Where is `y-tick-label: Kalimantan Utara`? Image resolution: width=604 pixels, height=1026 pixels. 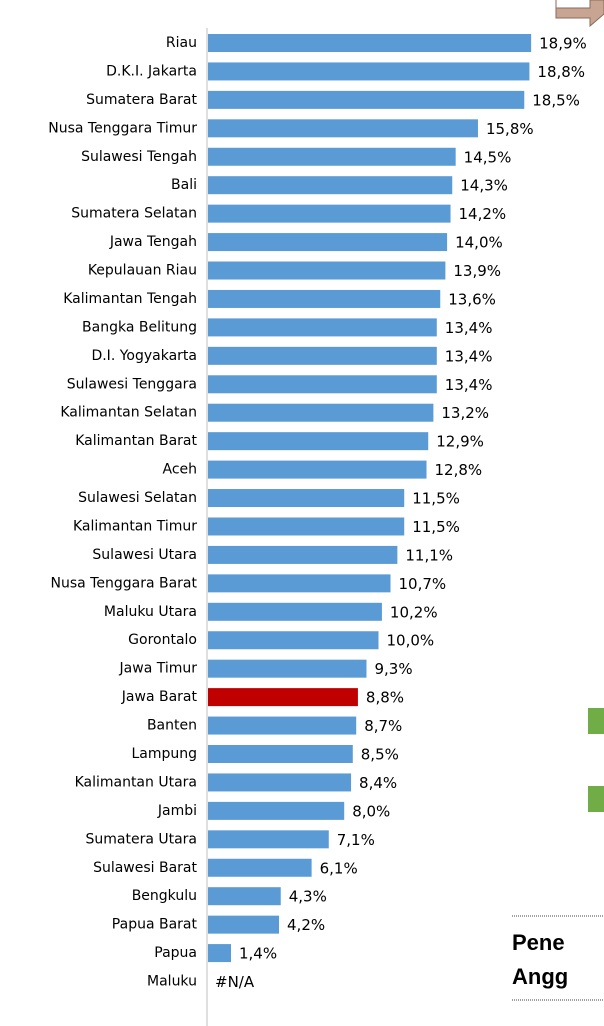 y-tick-label: Kalimantan Utara is located at coordinates (136, 782).